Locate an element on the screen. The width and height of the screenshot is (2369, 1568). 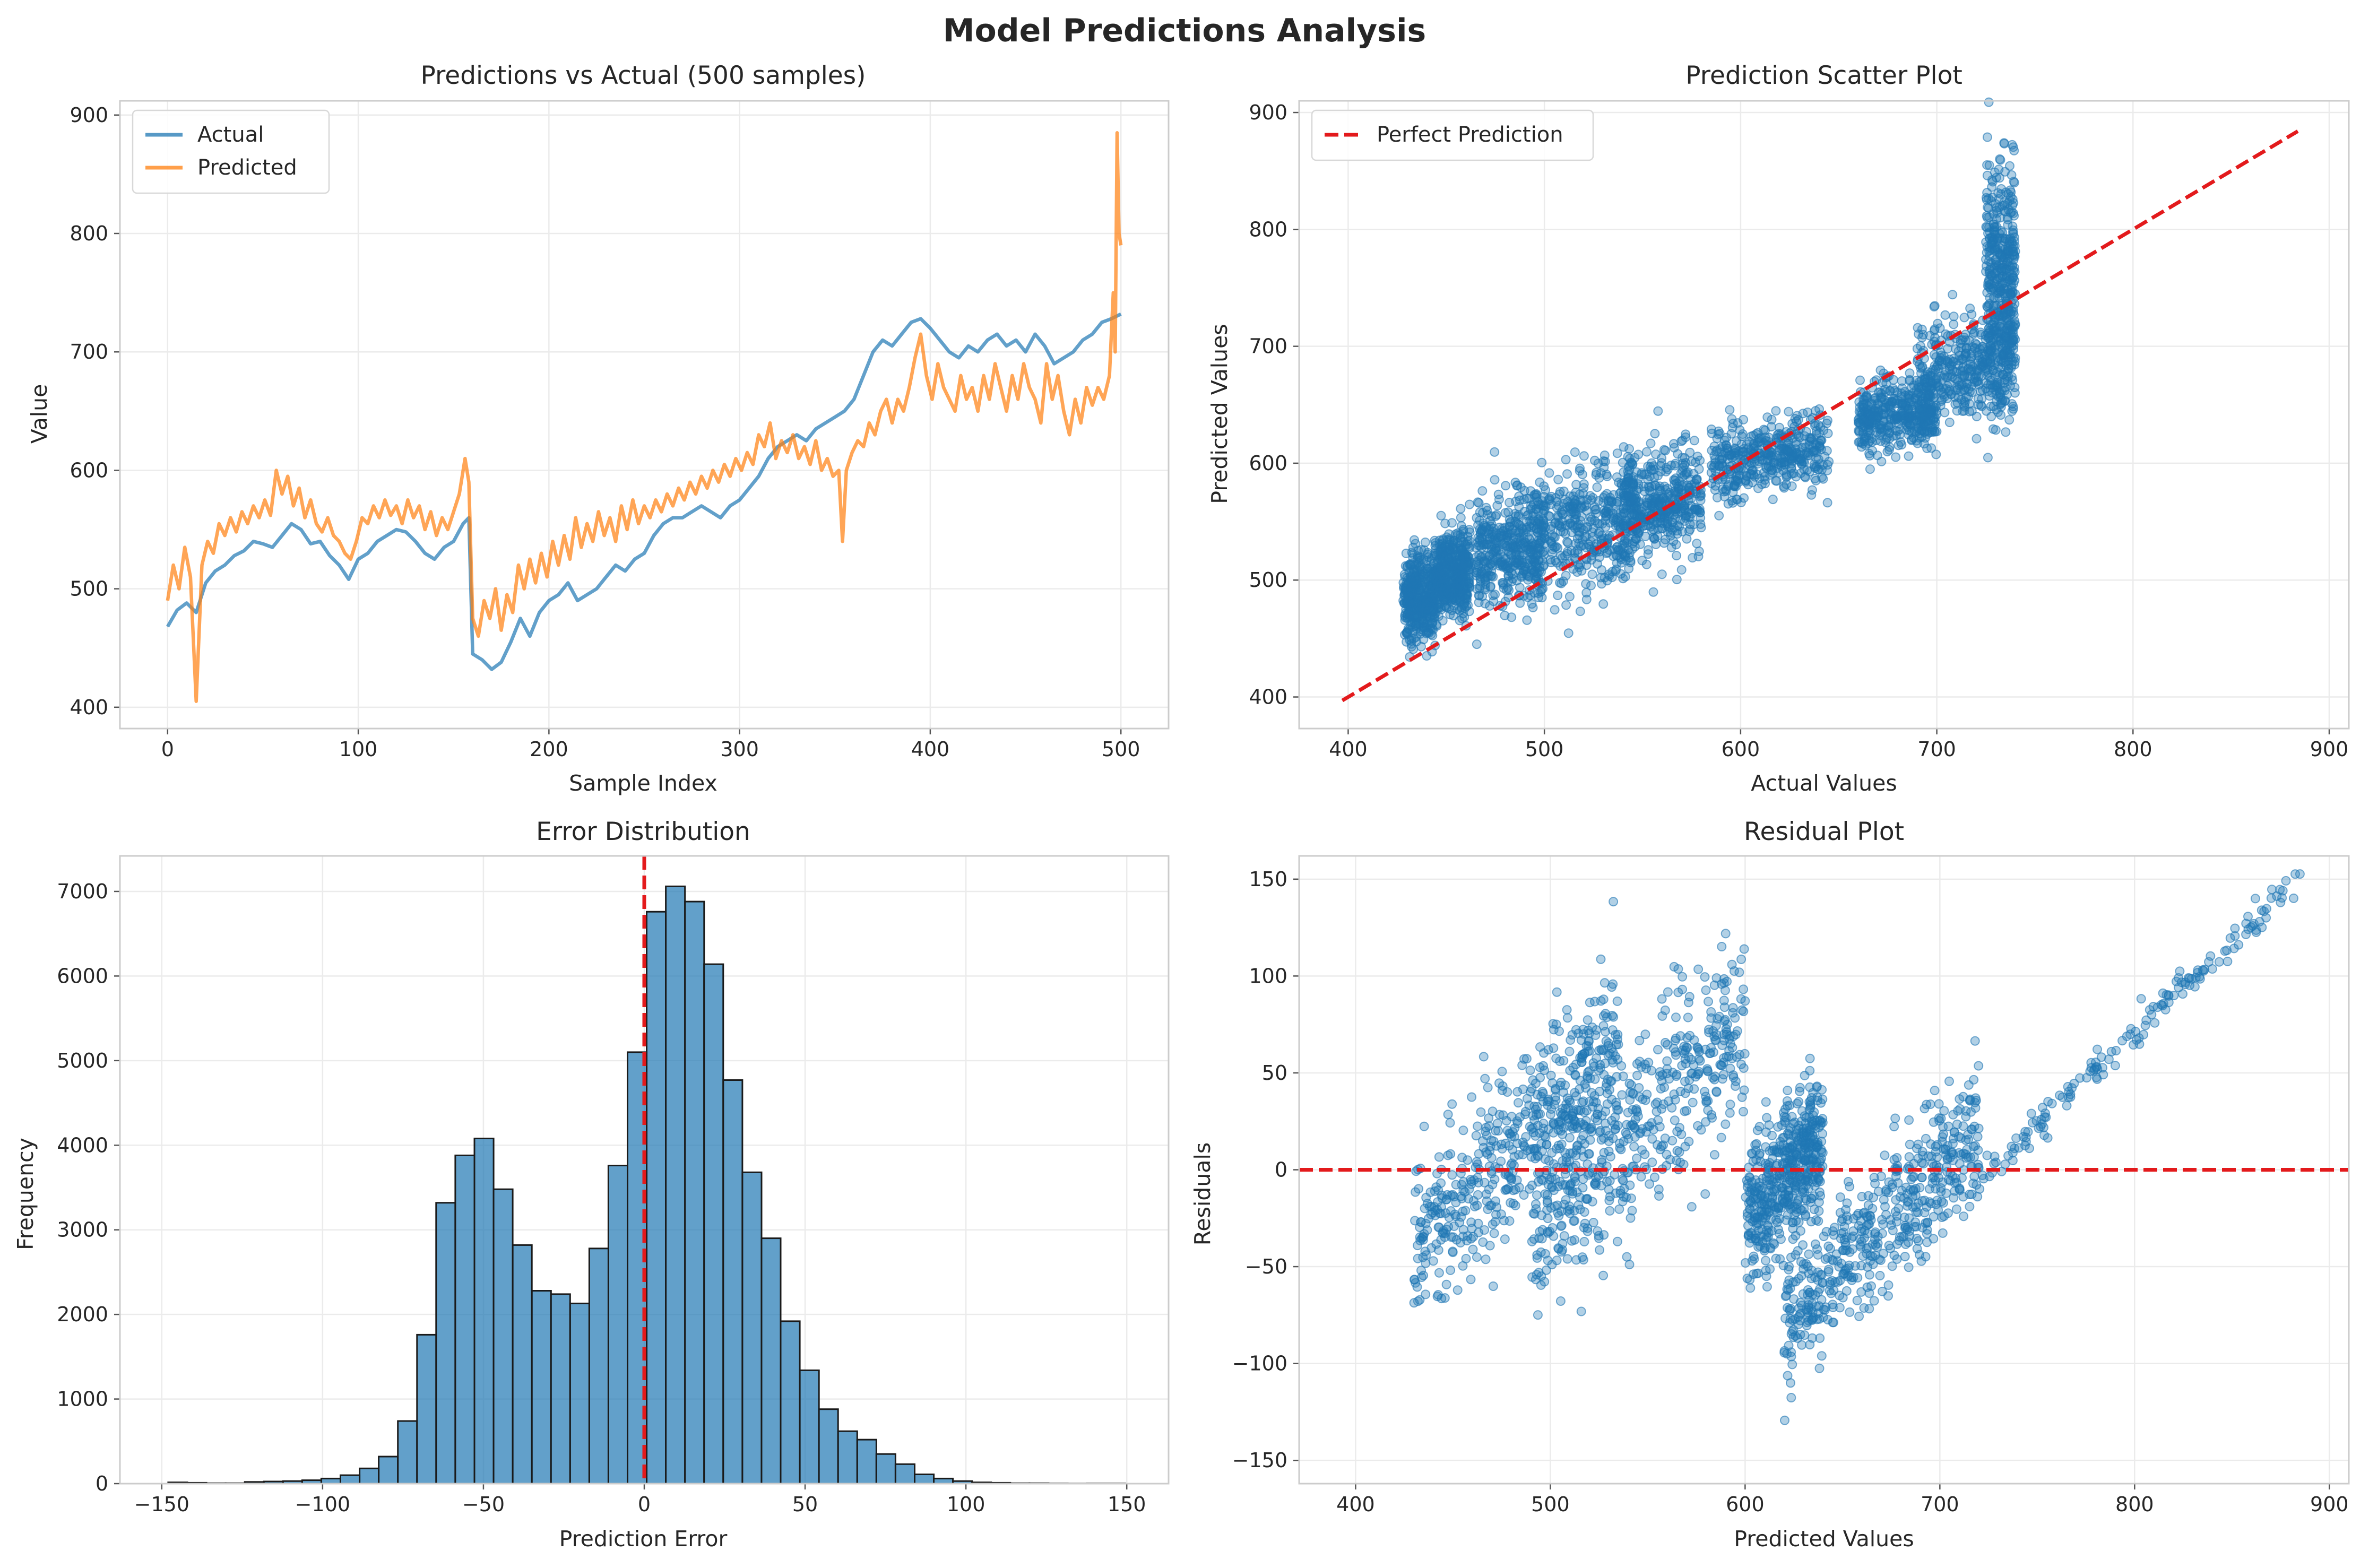
scatter-xtick-label: 700 is located at coordinates (1937, 749).